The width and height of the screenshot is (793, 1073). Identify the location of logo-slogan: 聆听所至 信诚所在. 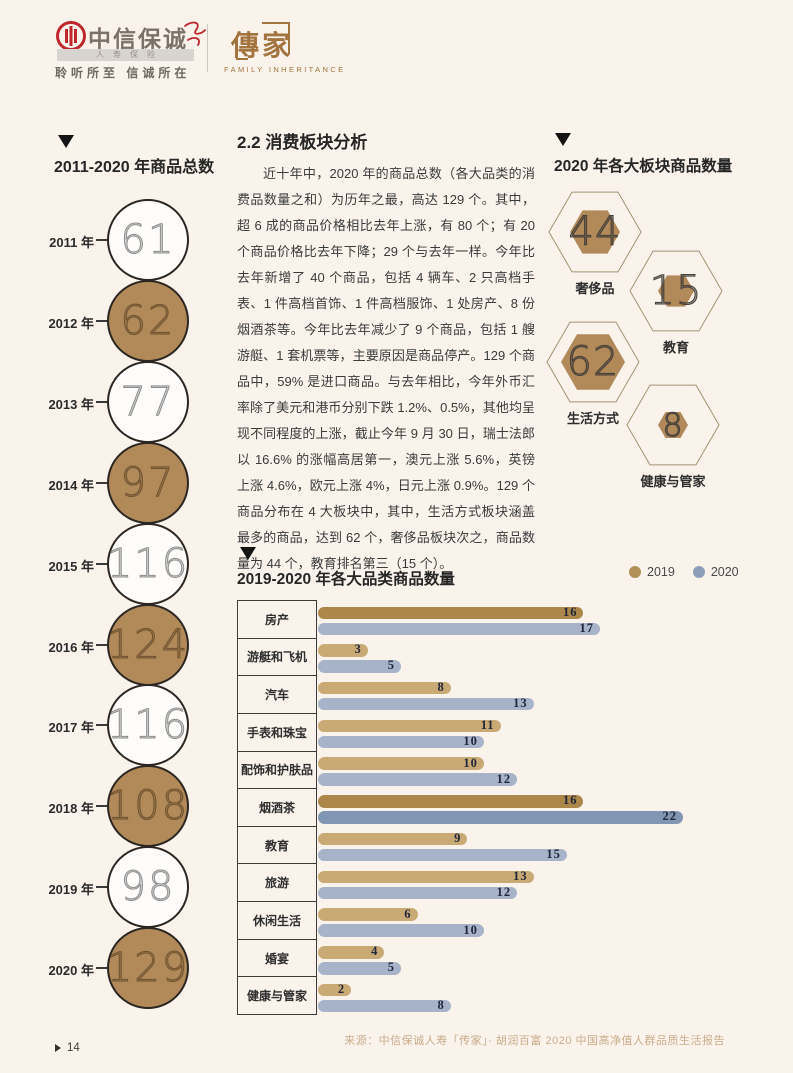
(123, 73).